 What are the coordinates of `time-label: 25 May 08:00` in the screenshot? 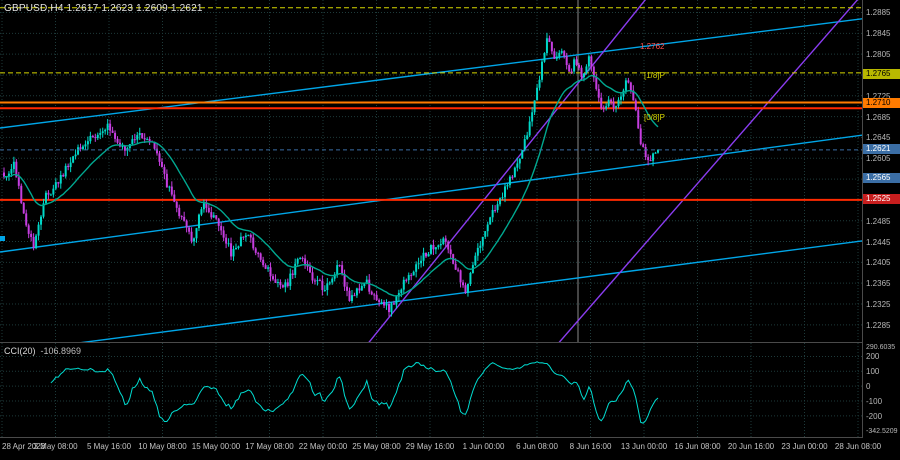 It's located at (376, 446).